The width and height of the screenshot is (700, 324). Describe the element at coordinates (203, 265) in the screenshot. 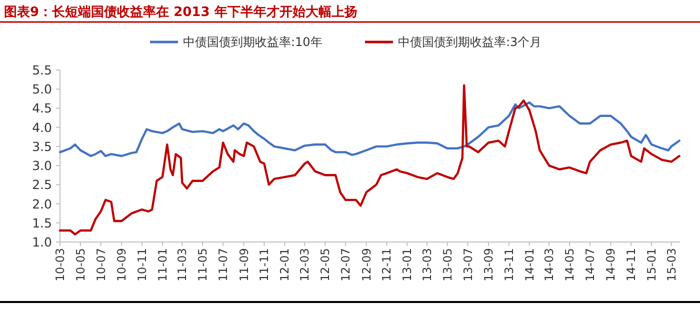

I see `x-tick-label: 11-05` at that location.